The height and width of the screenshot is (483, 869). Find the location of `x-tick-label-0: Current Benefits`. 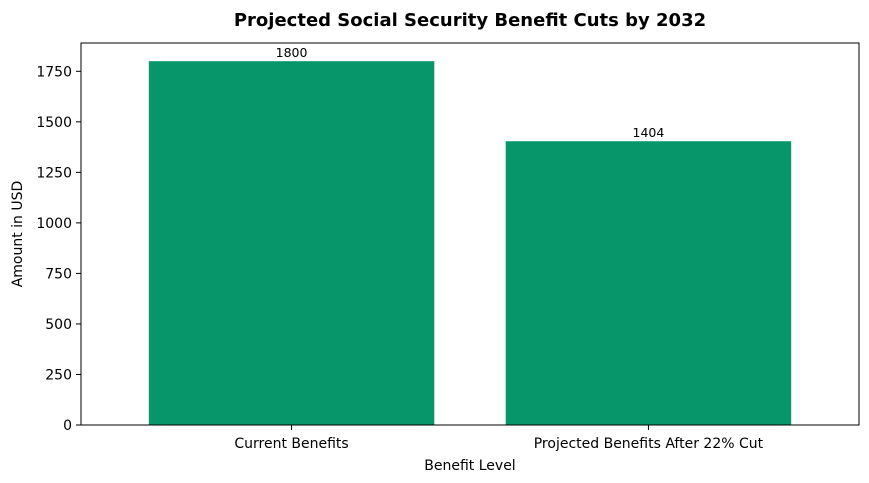

x-tick-label-0: Current Benefits is located at coordinates (291, 444).